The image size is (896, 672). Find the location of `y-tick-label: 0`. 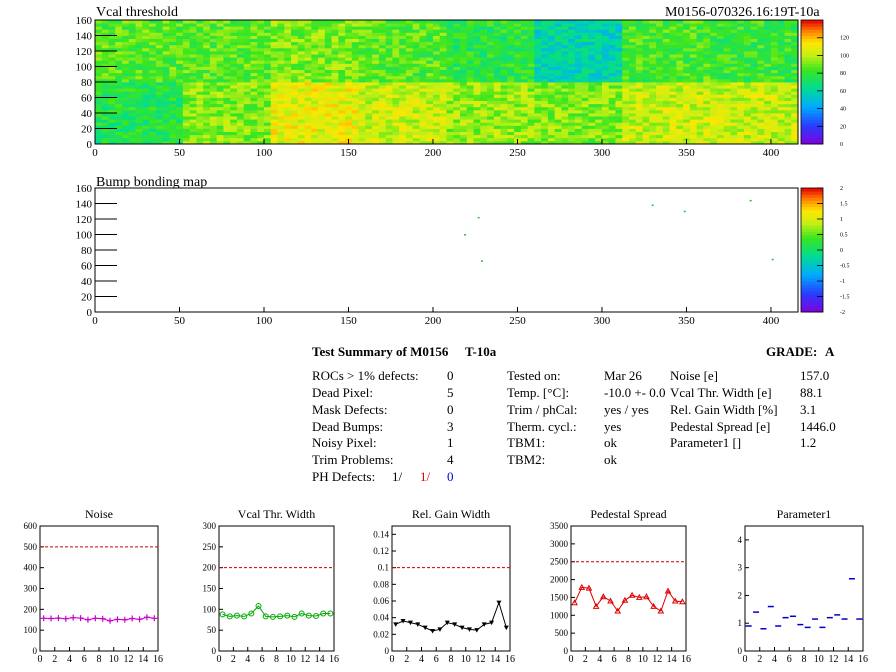

y-tick-label: 0 is located at coordinates (740, 651).